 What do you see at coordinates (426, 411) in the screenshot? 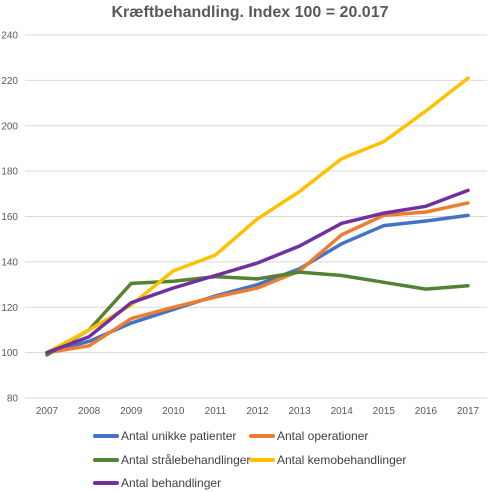
I see `x-tick-label: 2016` at bounding box center [426, 411].